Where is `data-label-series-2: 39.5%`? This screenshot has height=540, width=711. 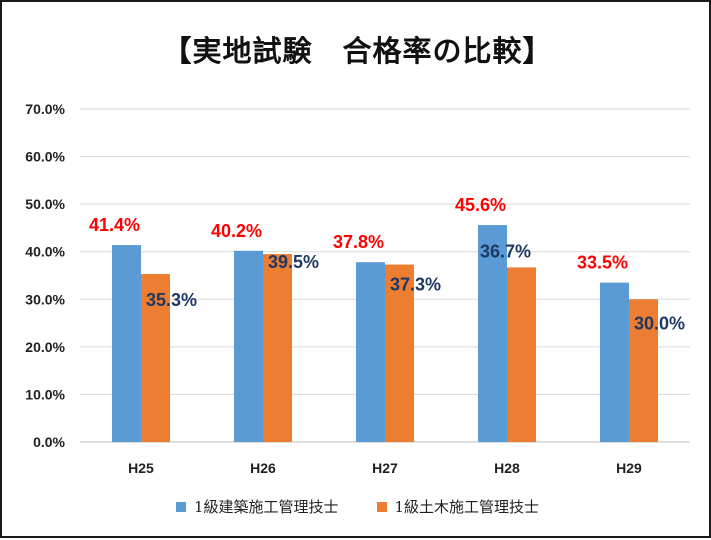 data-label-series-2: 39.5% is located at coordinates (293, 262).